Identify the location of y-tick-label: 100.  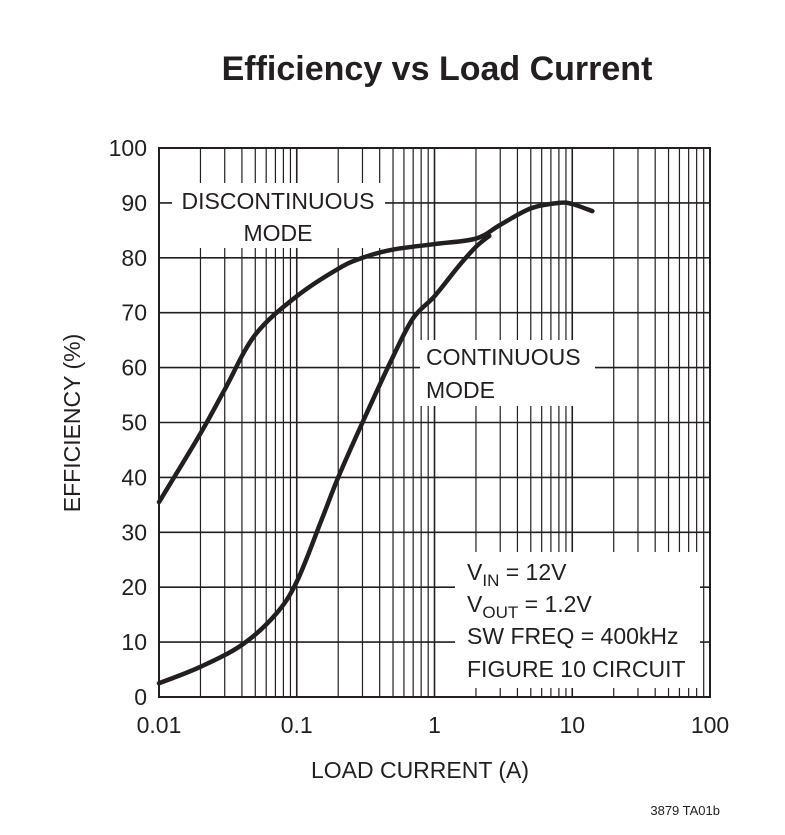
(128, 148).